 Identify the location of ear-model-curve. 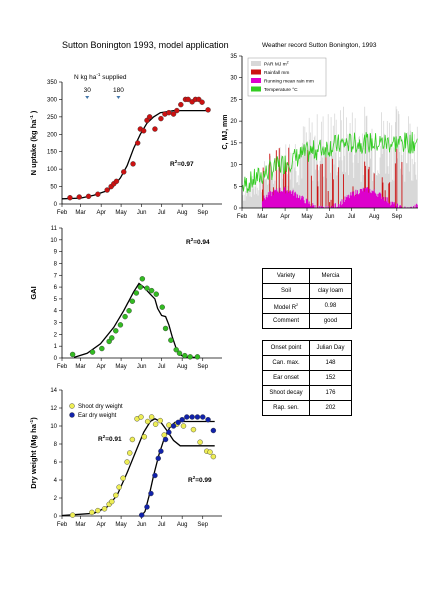
(178, 468).